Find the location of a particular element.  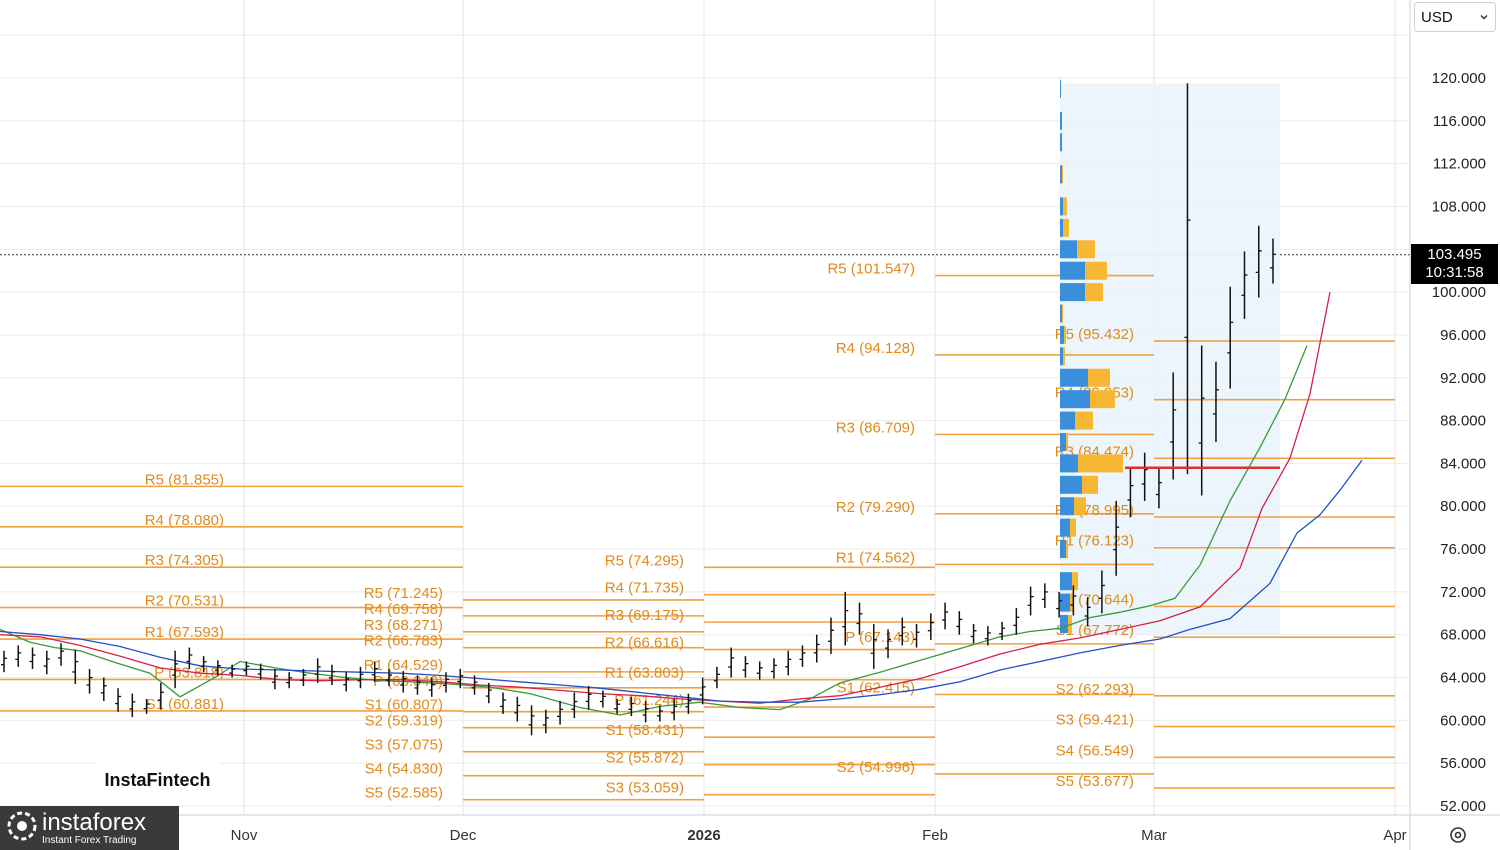

pivot-label: S5 (52.585) is located at coordinates (404, 793).